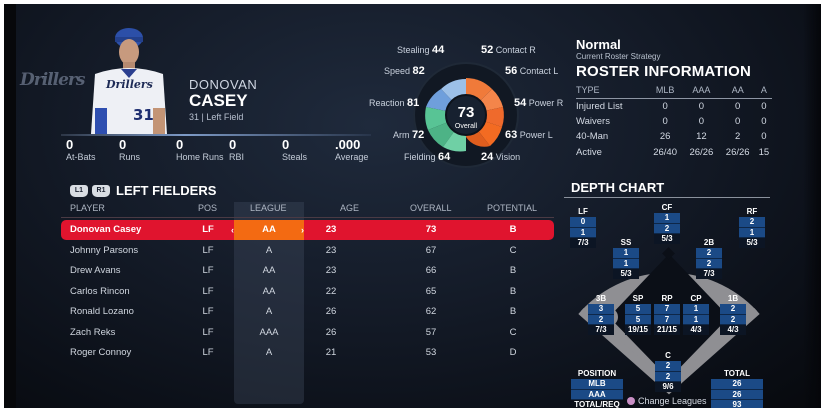 This screenshot has width=825, height=413. I want to click on player-row: Ronald Lozano LF A 26 62 B, so click(293, 311).